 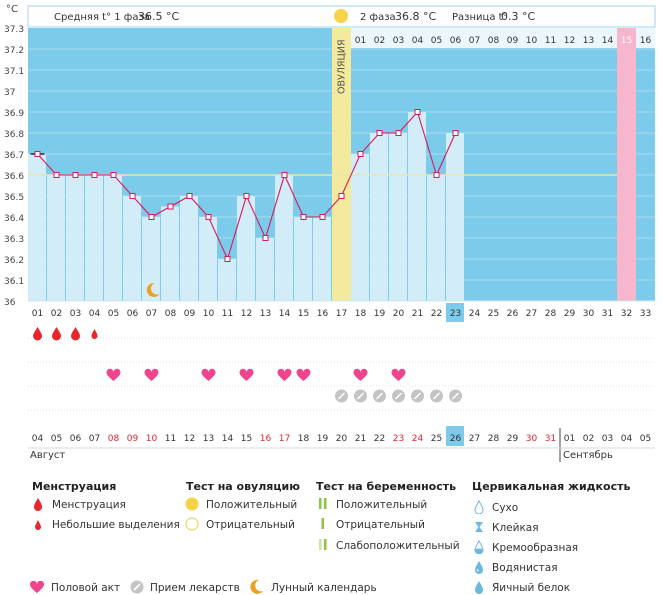 I want to click on cycle-day-label: 05, so click(x=113, y=314).